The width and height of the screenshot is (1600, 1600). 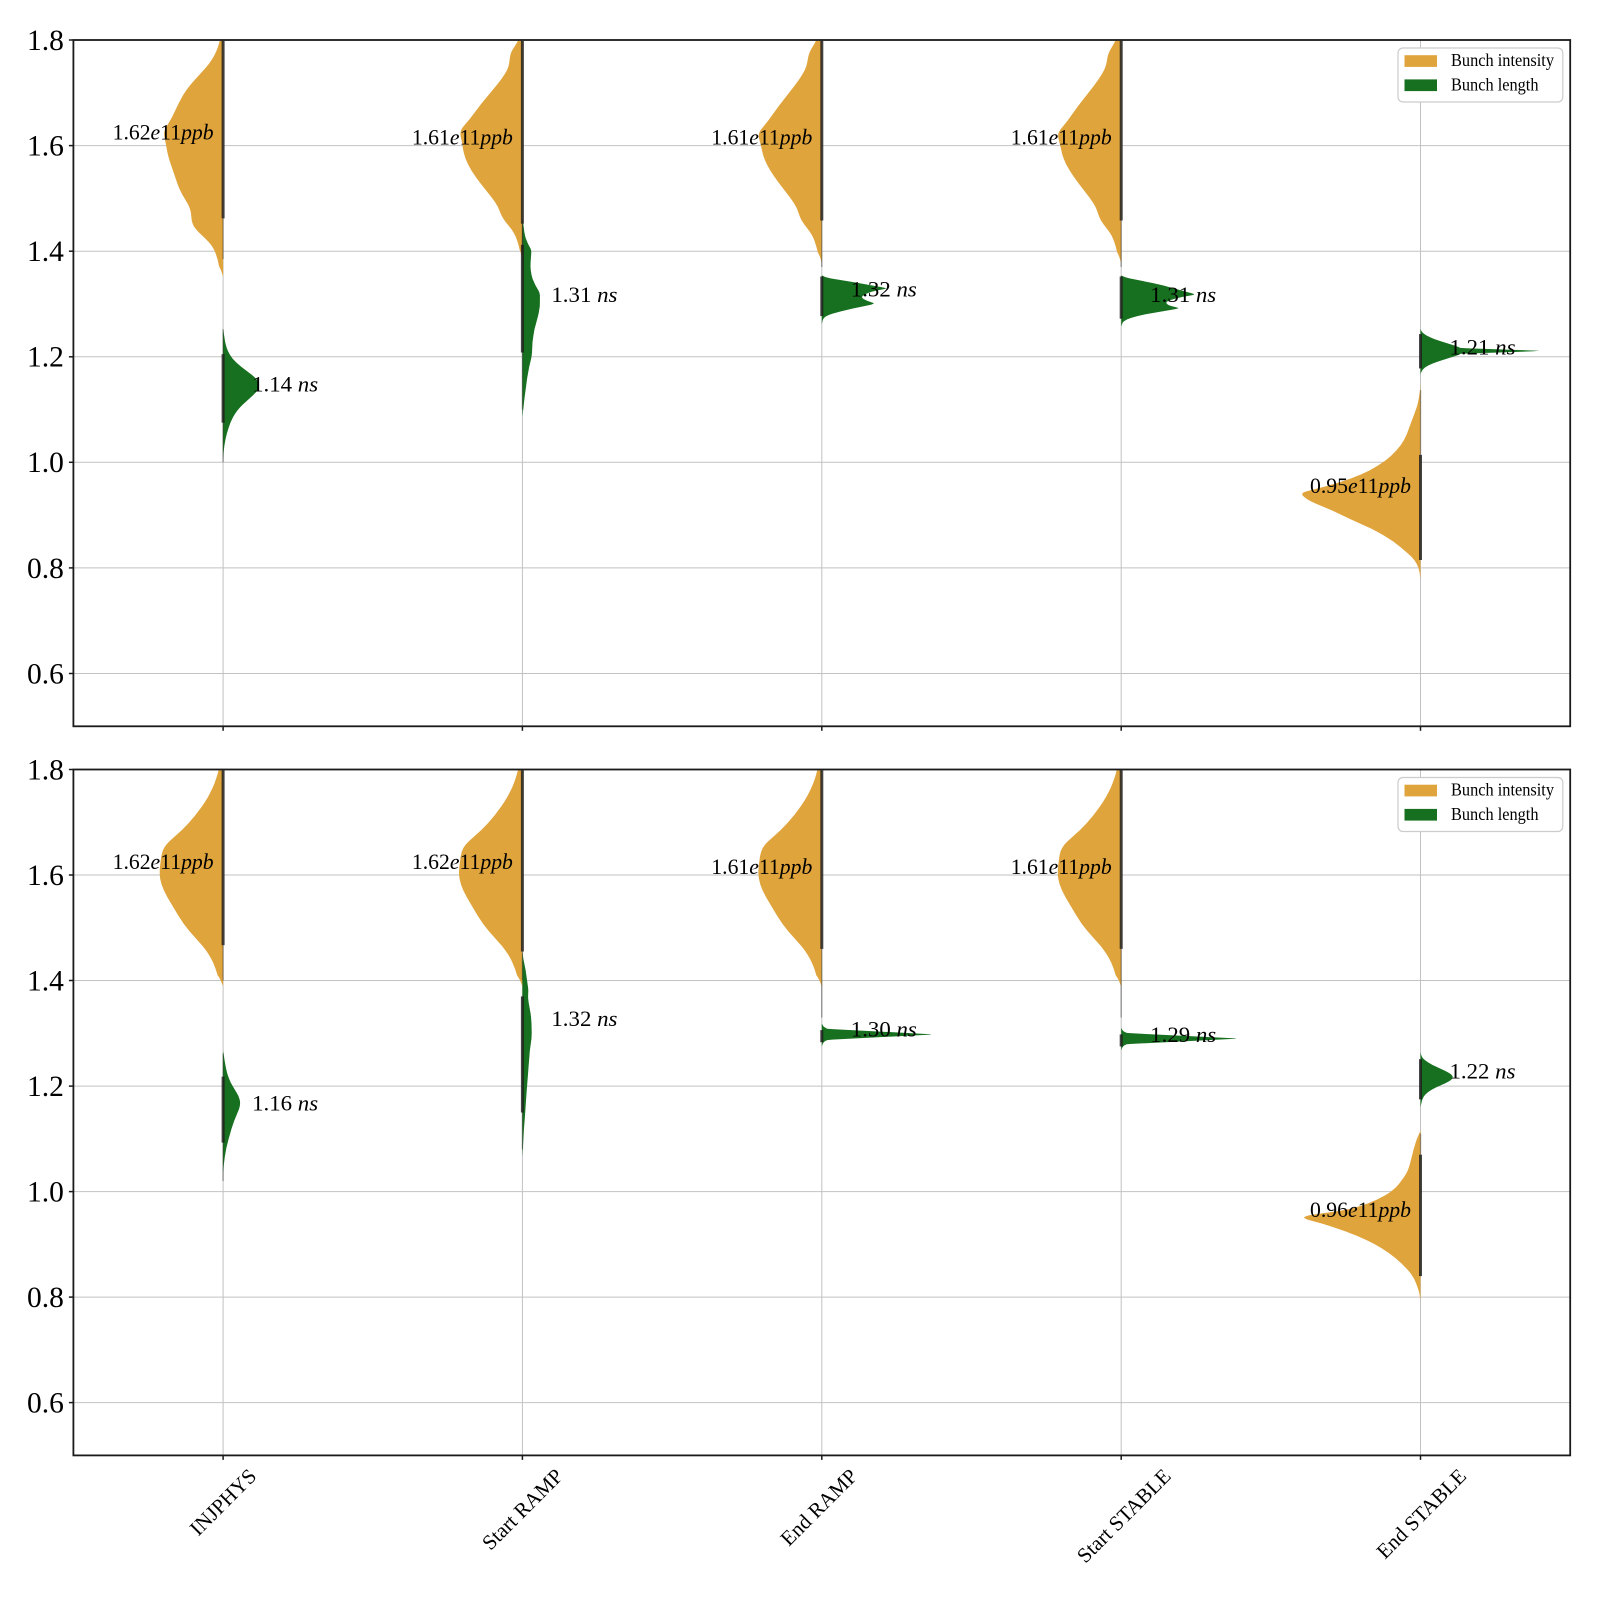 I want to click on svg-text: 0.96e11ppb, so click(x=1360, y=1209).